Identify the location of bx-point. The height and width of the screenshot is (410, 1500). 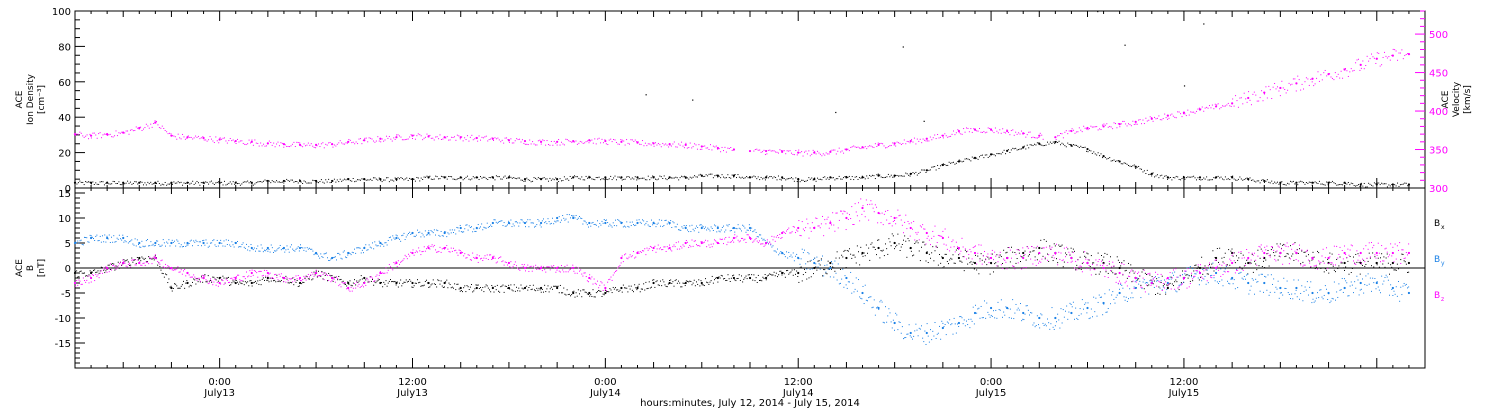
(942, 258).